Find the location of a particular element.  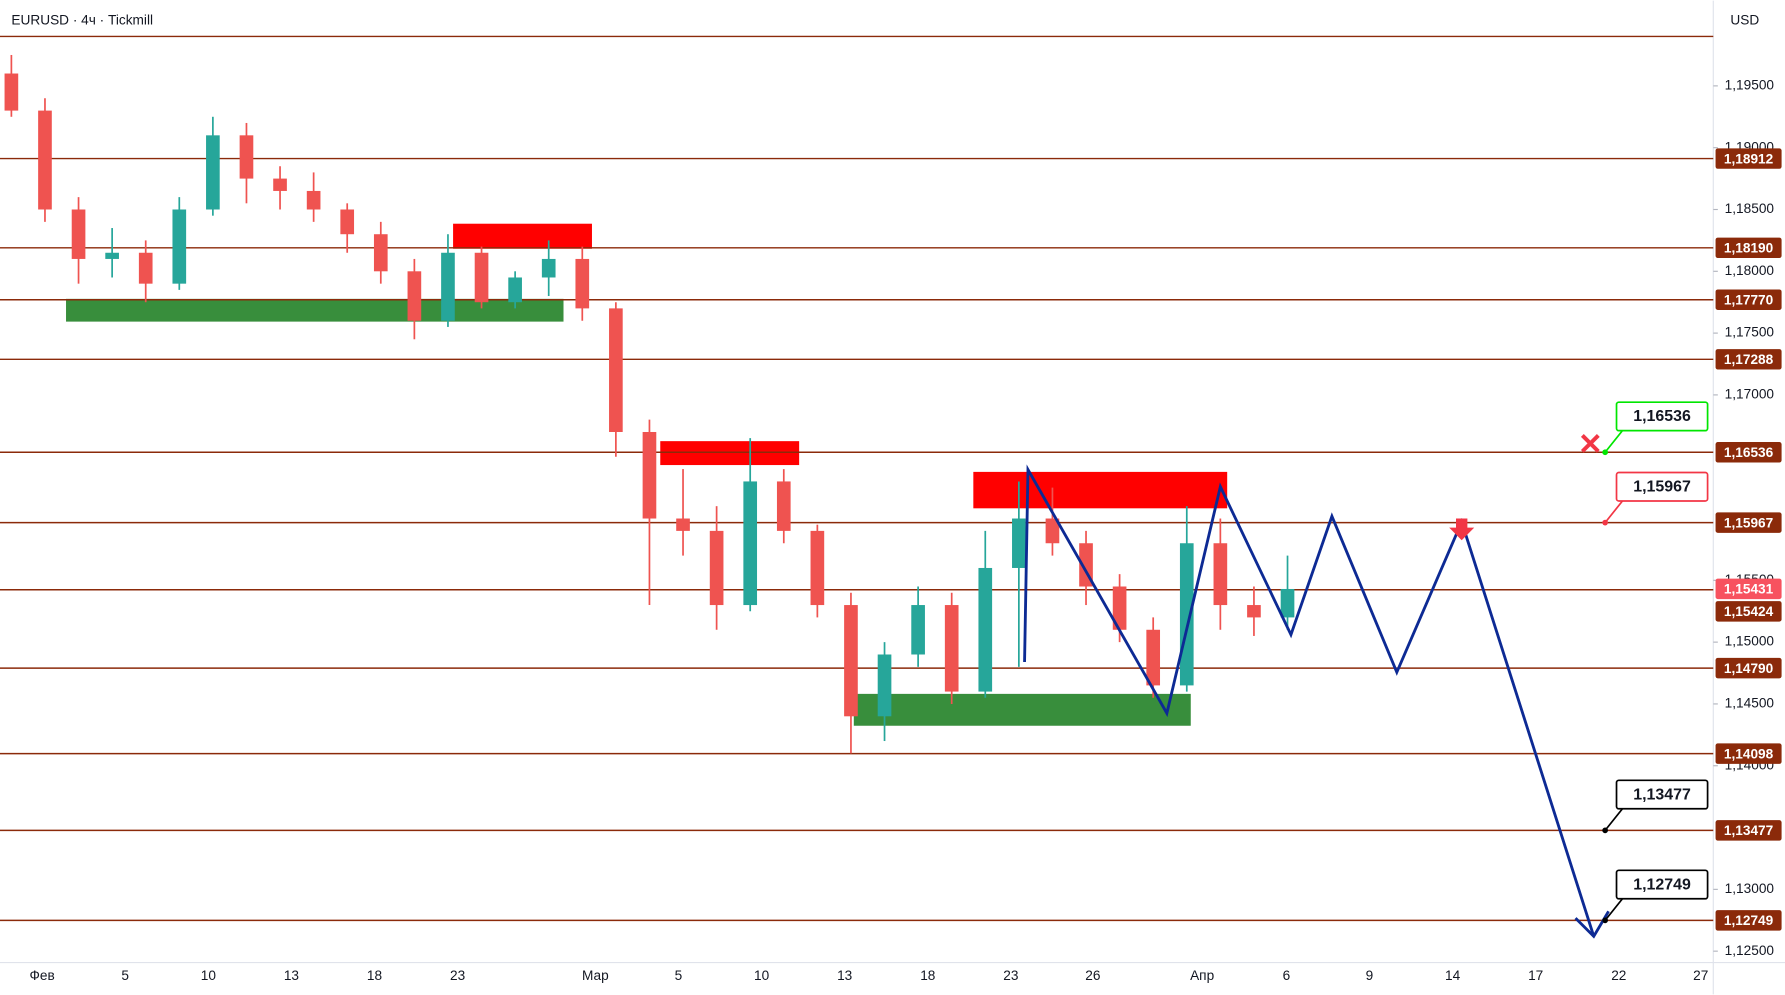

cross-mark is located at coordinates (1590, 443).